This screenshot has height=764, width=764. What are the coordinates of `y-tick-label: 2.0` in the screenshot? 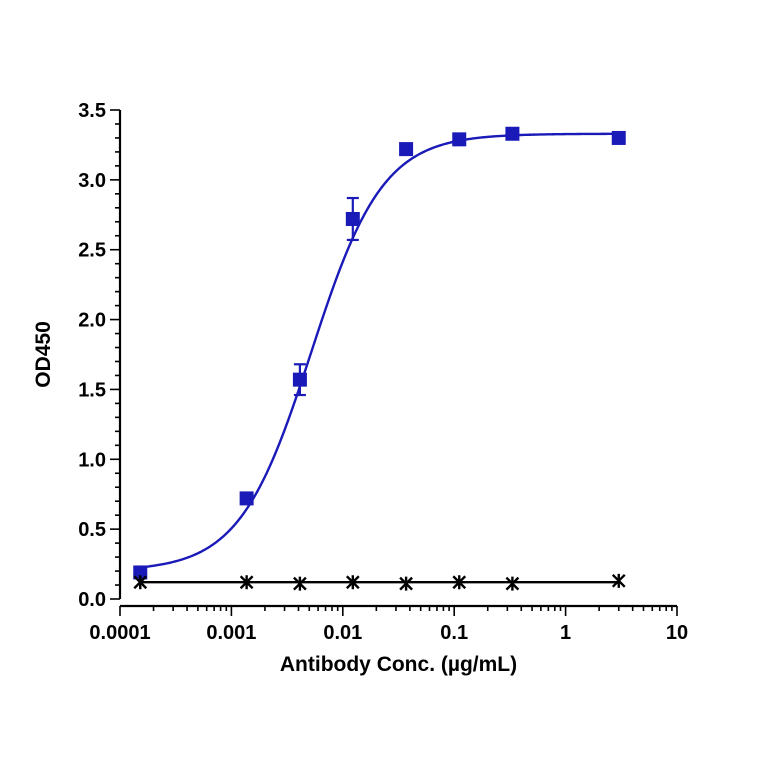 It's located at (92, 321).